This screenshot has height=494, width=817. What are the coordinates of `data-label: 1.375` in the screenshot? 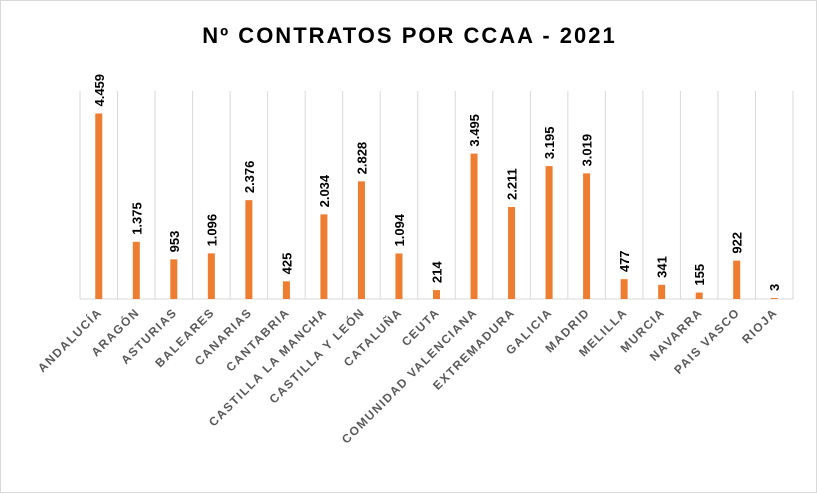 It's located at (136, 218).